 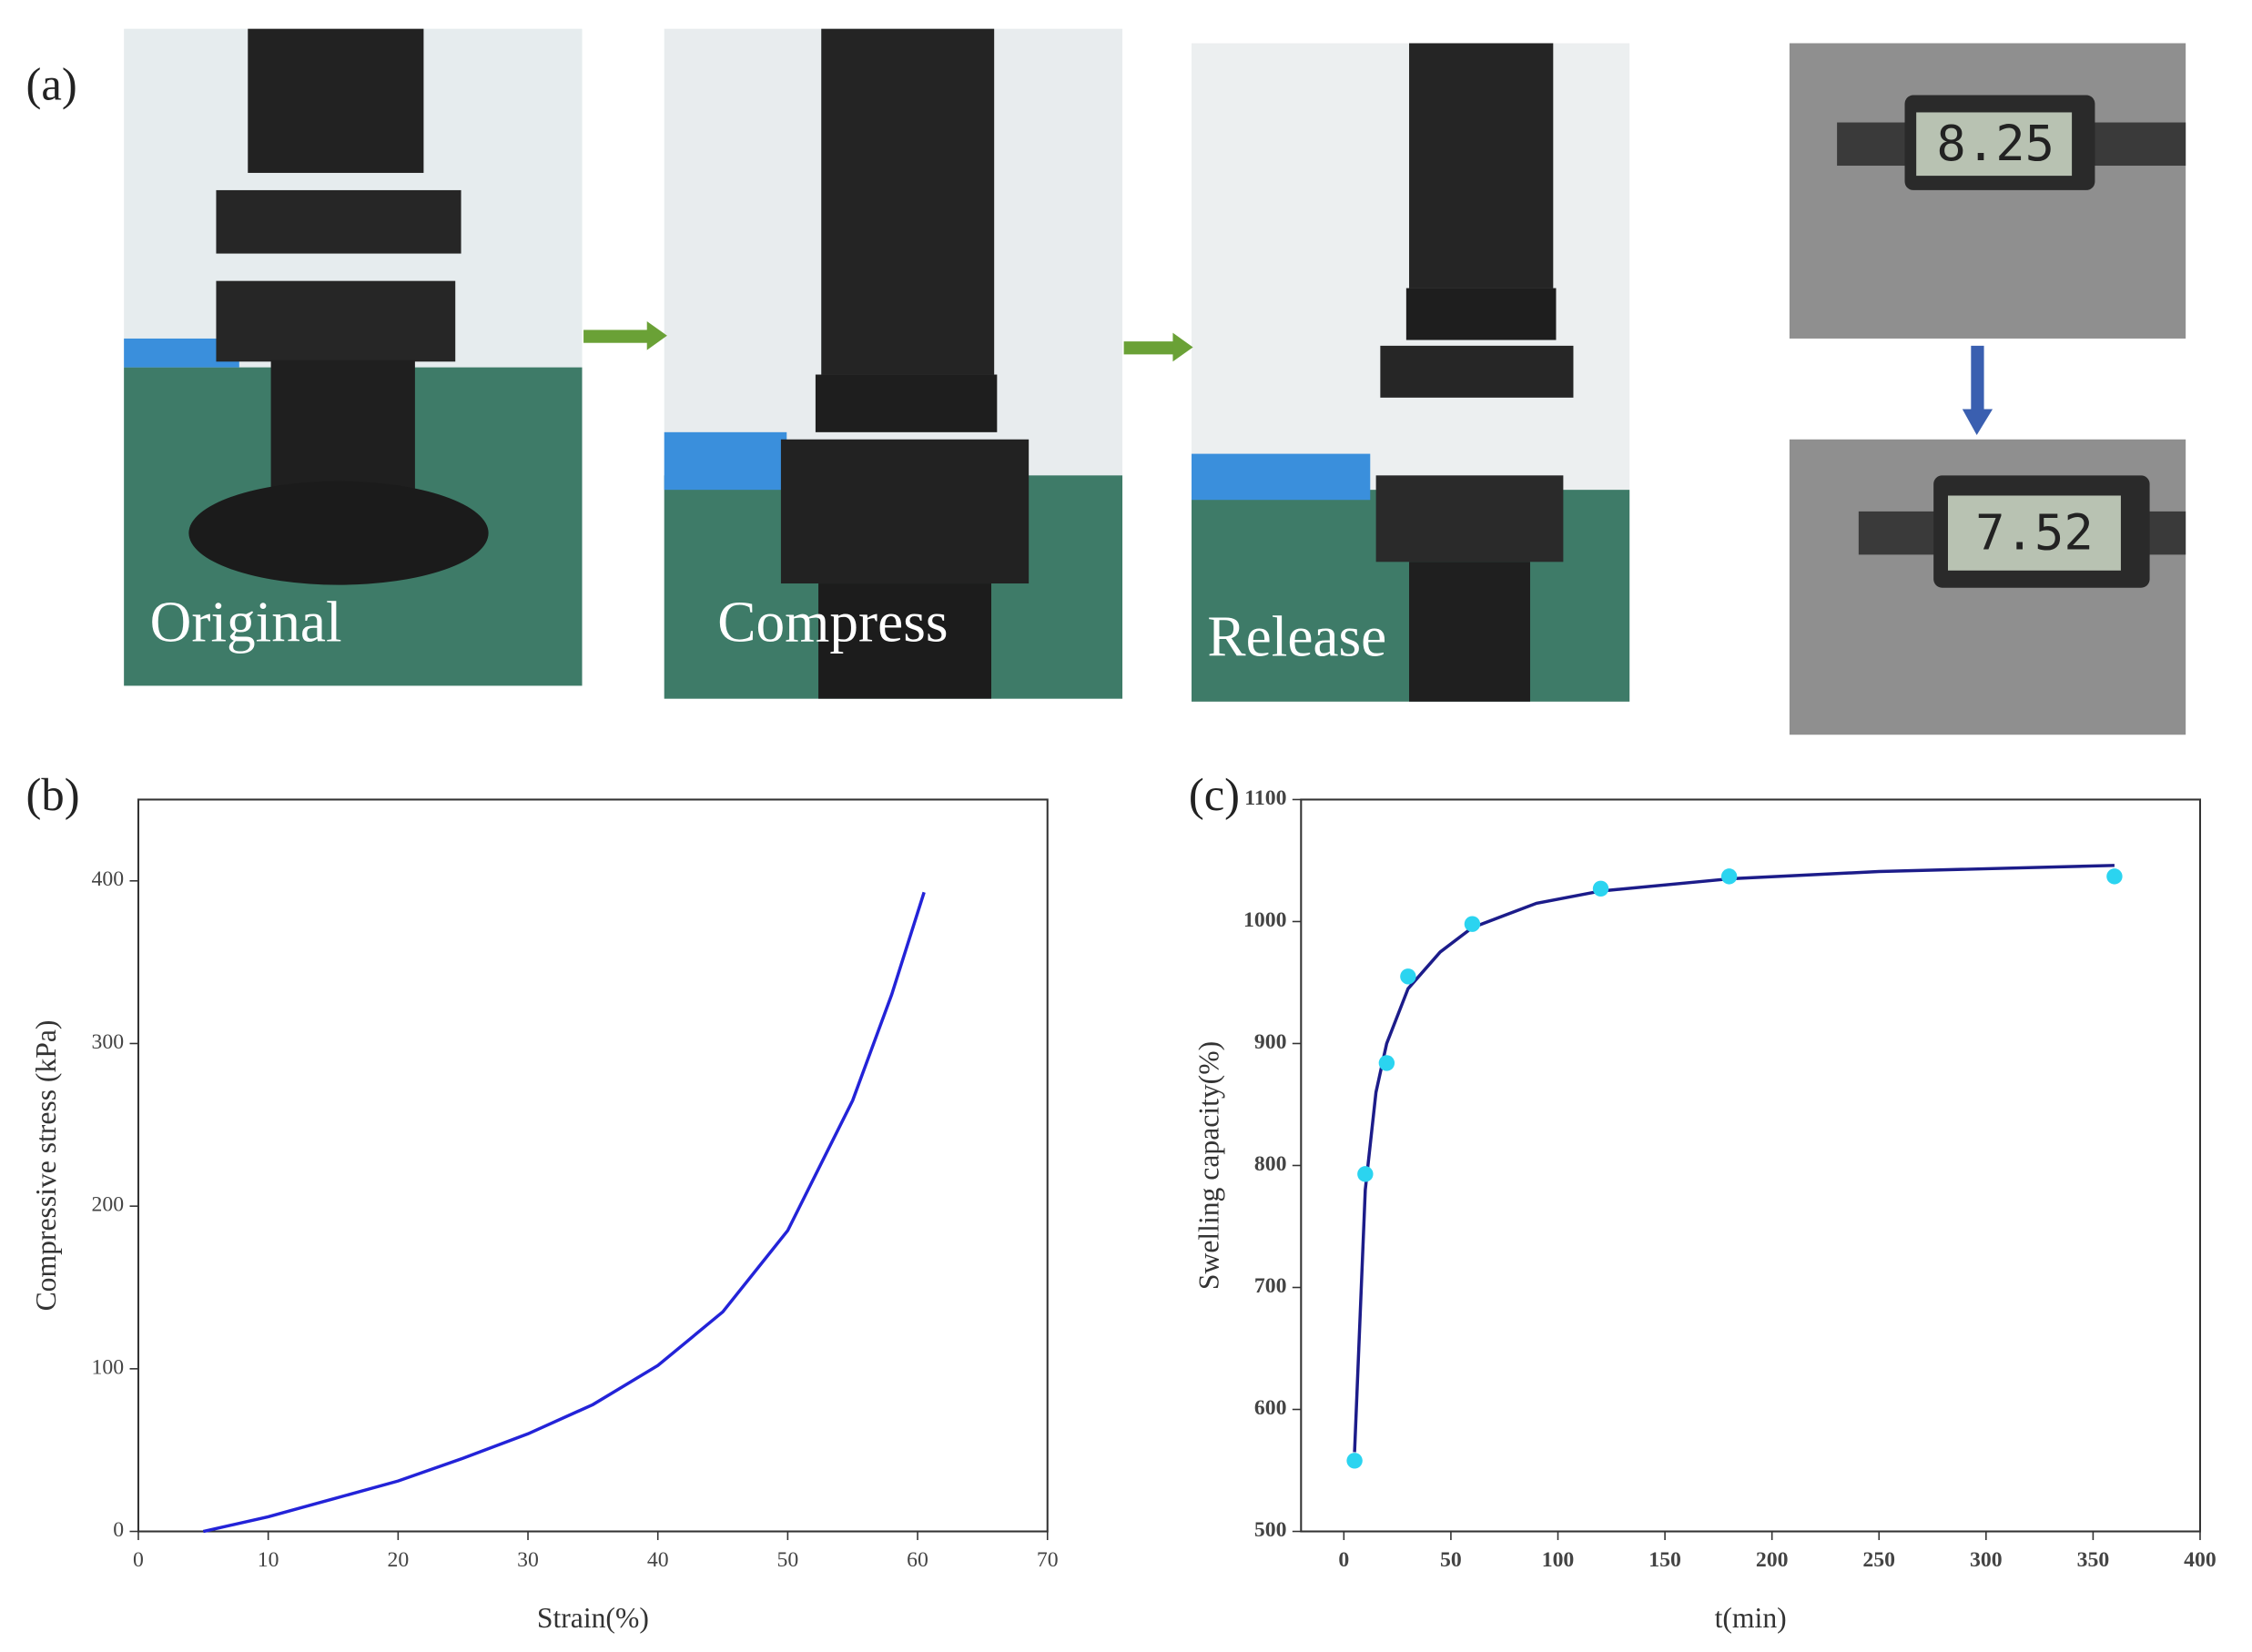 What do you see at coordinates (1270, 1042) in the screenshot?
I see `y-tick-label: 900` at bounding box center [1270, 1042].